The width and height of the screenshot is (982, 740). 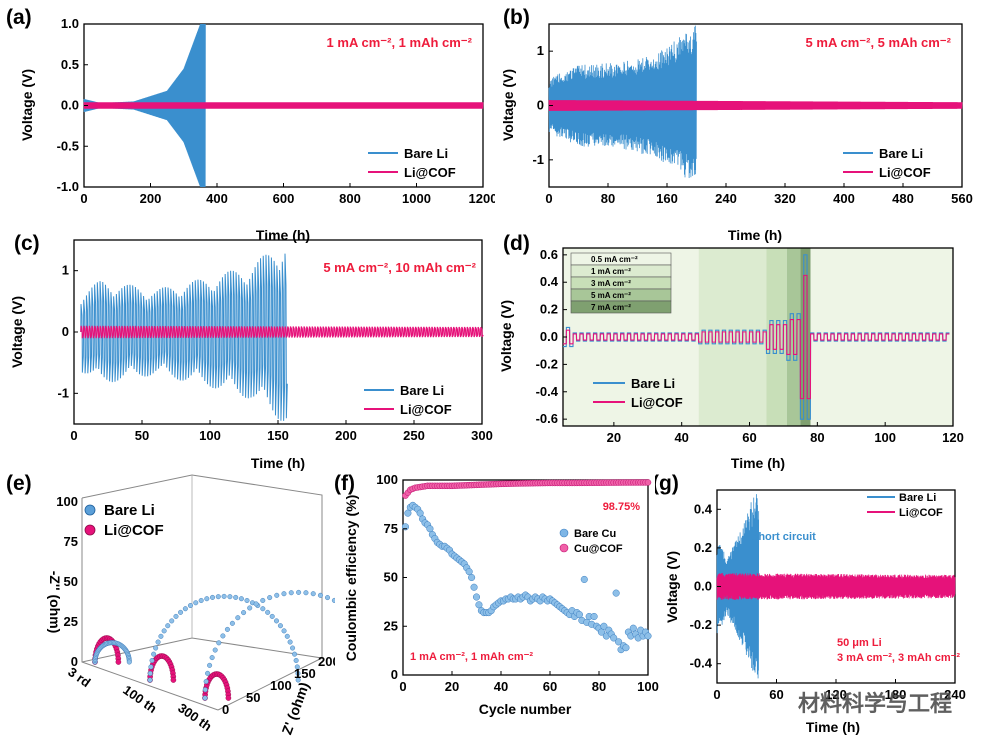 What do you see at coordinates (79, 677) in the screenshot?
I see `panel-e-cycle-label: 3 rd` at bounding box center [79, 677].